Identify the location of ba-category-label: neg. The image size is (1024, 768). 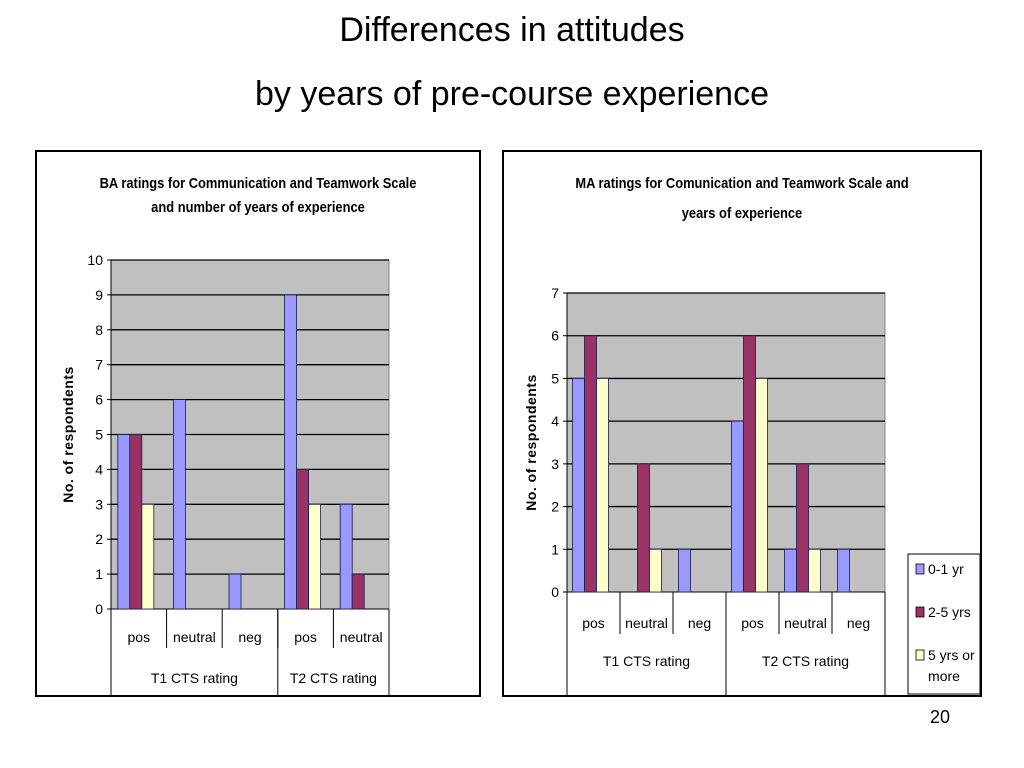
(249, 637).